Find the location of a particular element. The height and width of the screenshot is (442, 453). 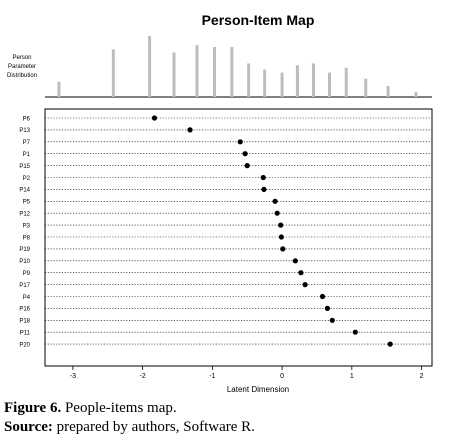

item-label: P6 is located at coordinates (27, 119).